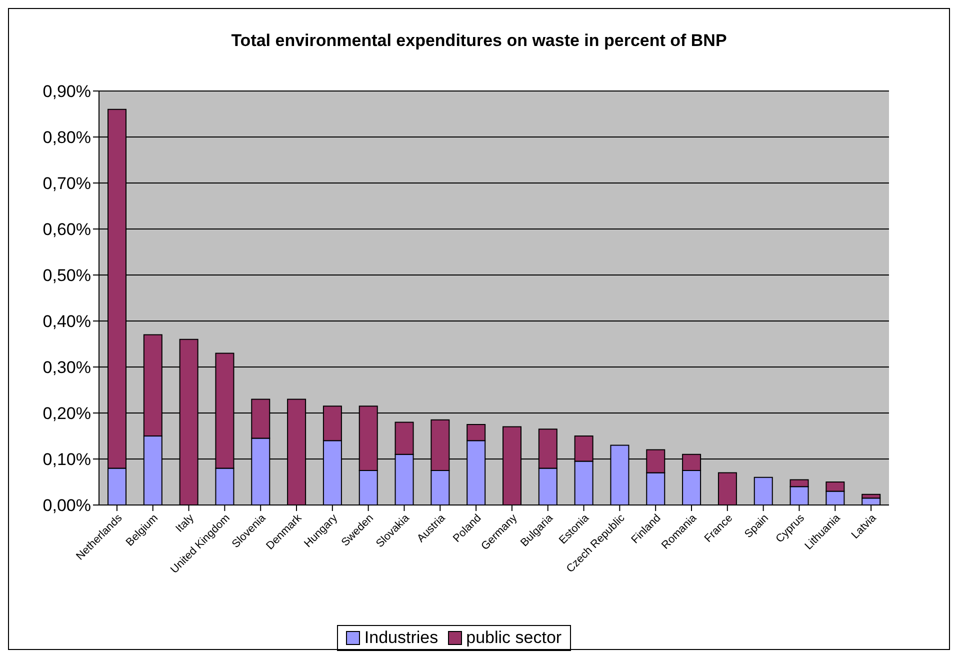 The width and height of the screenshot is (964, 657). What do you see at coordinates (66, 184) in the screenshot?
I see `y-tick-label: 0,70%` at bounding box center [66, 184].